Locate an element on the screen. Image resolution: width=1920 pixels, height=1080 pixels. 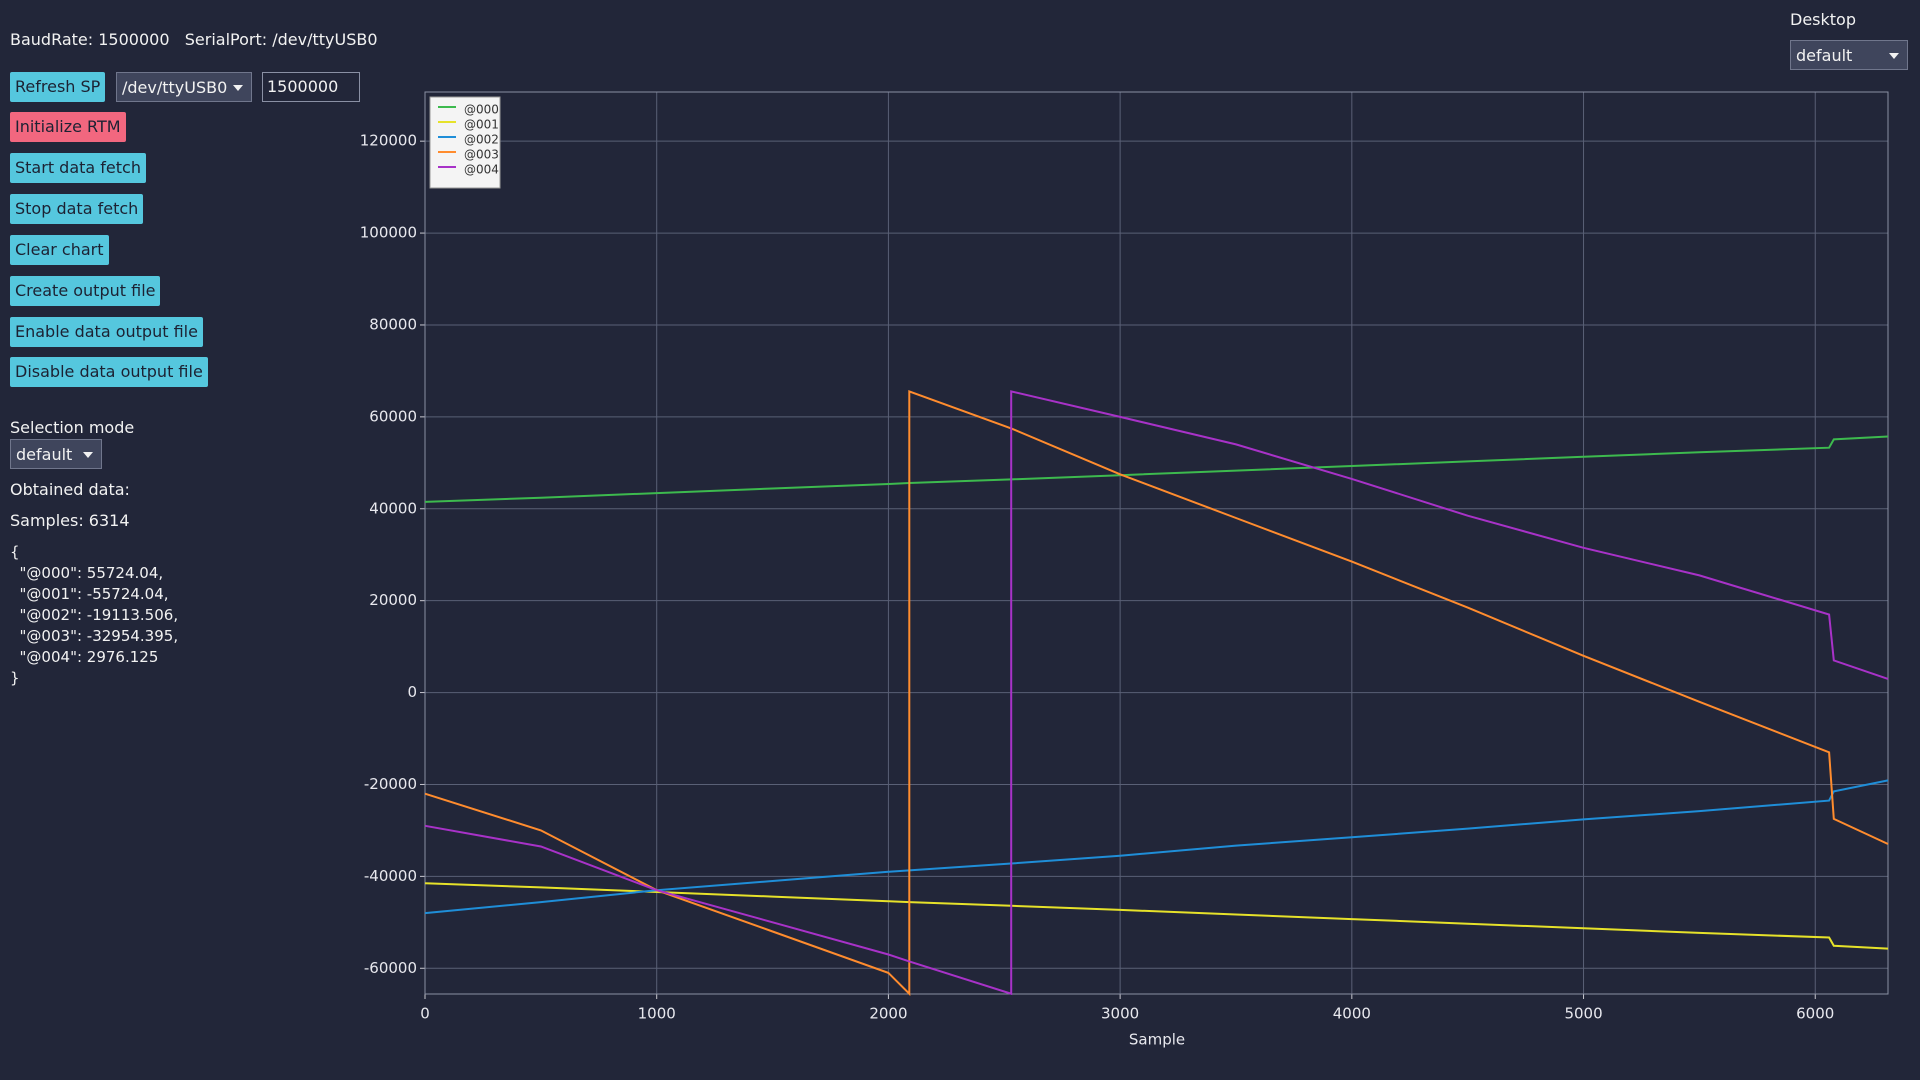
action-button: Enable data output file is located at coordinates (106, 332).